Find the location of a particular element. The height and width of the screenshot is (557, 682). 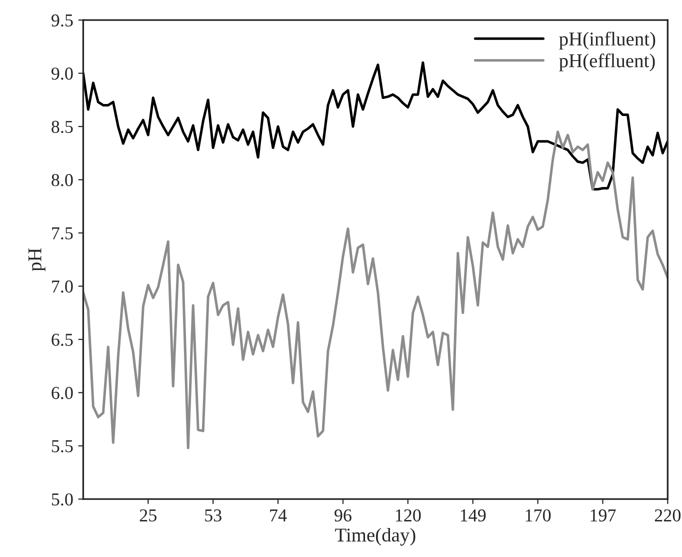

x-tick-label: 25 is located at coordinates (148, 515).